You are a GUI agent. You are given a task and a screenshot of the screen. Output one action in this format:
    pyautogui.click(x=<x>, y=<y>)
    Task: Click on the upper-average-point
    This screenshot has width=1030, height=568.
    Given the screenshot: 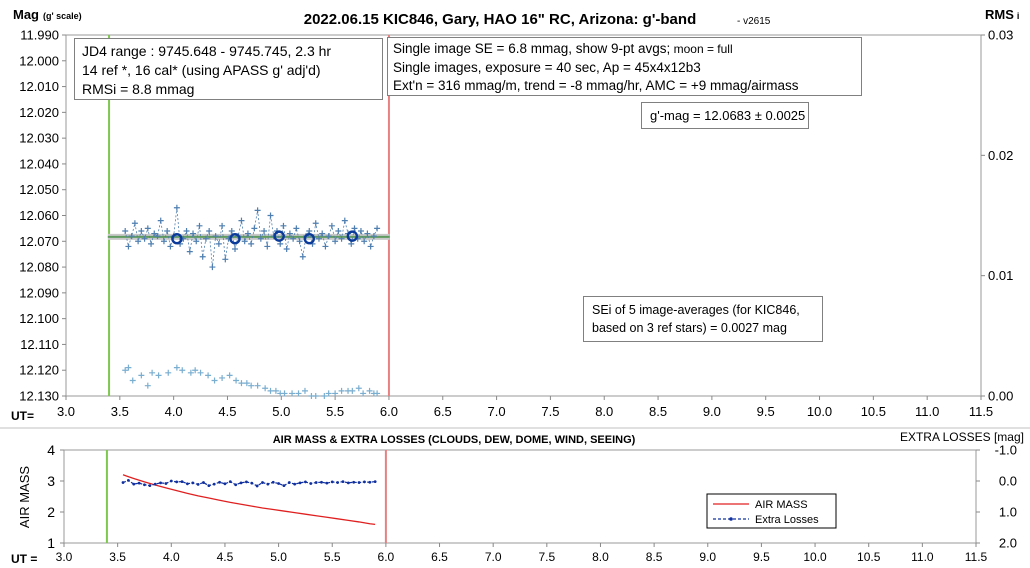 What is the action you would take?
    pyautogui.click(x=235, y=239)
    